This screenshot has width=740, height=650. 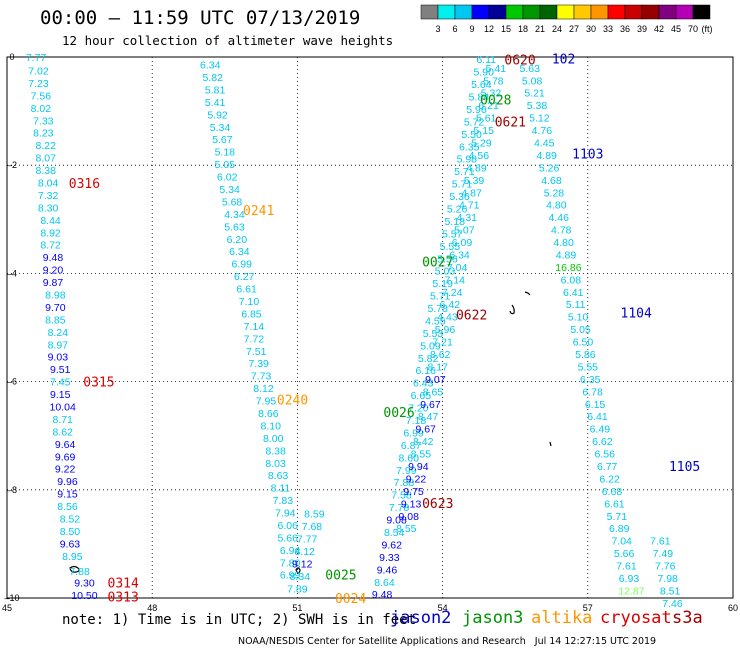 What do you see at coordinates (416, 479) in the screenshot?
I see `swh-value: 9.22` at bounding box center [416, 479].